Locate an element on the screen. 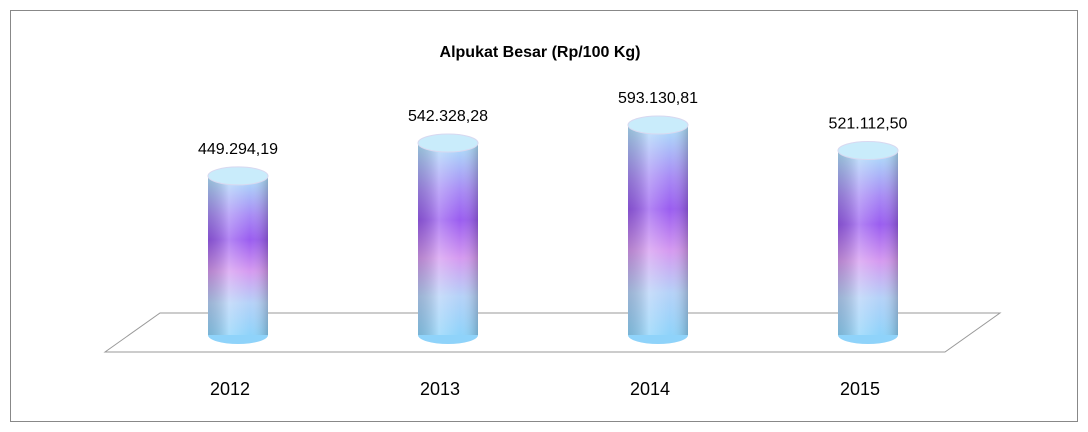 Image resolution: width=1088 pixels, height=432 pixels. x-tick-label: 2015 is located at coordinates (860, 389).